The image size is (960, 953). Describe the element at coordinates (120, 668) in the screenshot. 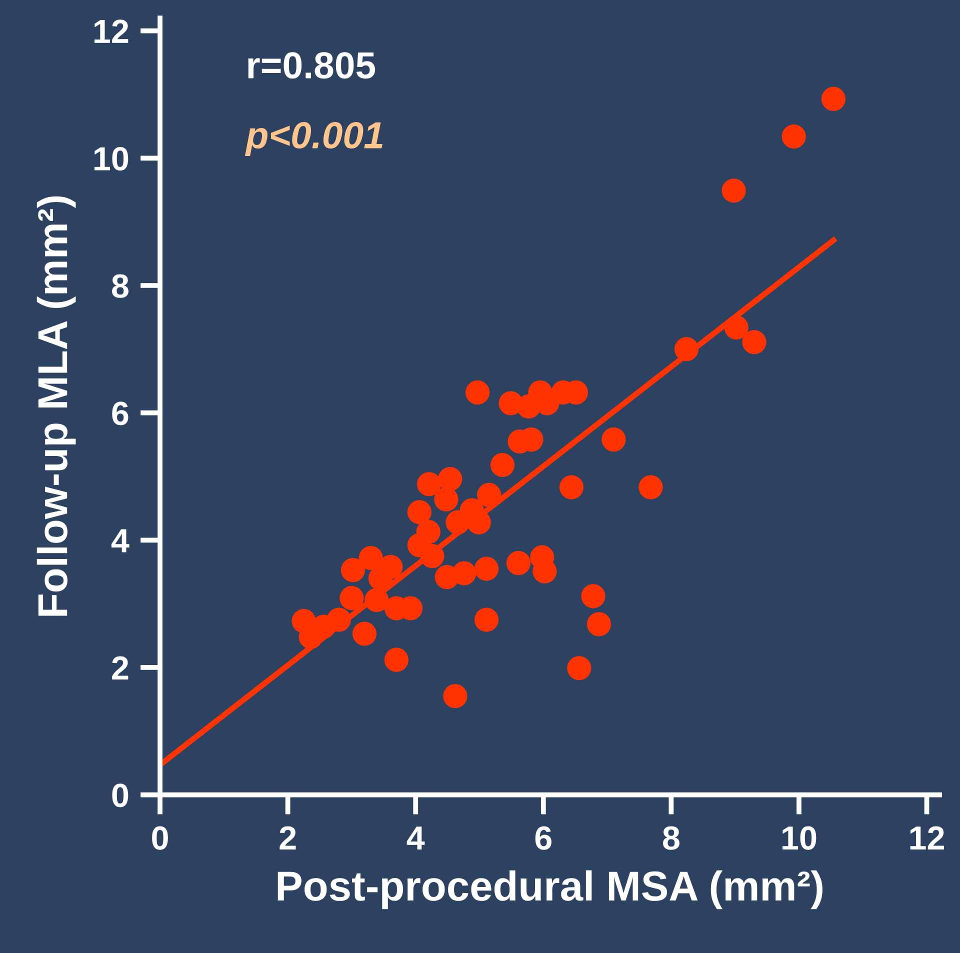

I see `y-tick-label: 2` at that location.